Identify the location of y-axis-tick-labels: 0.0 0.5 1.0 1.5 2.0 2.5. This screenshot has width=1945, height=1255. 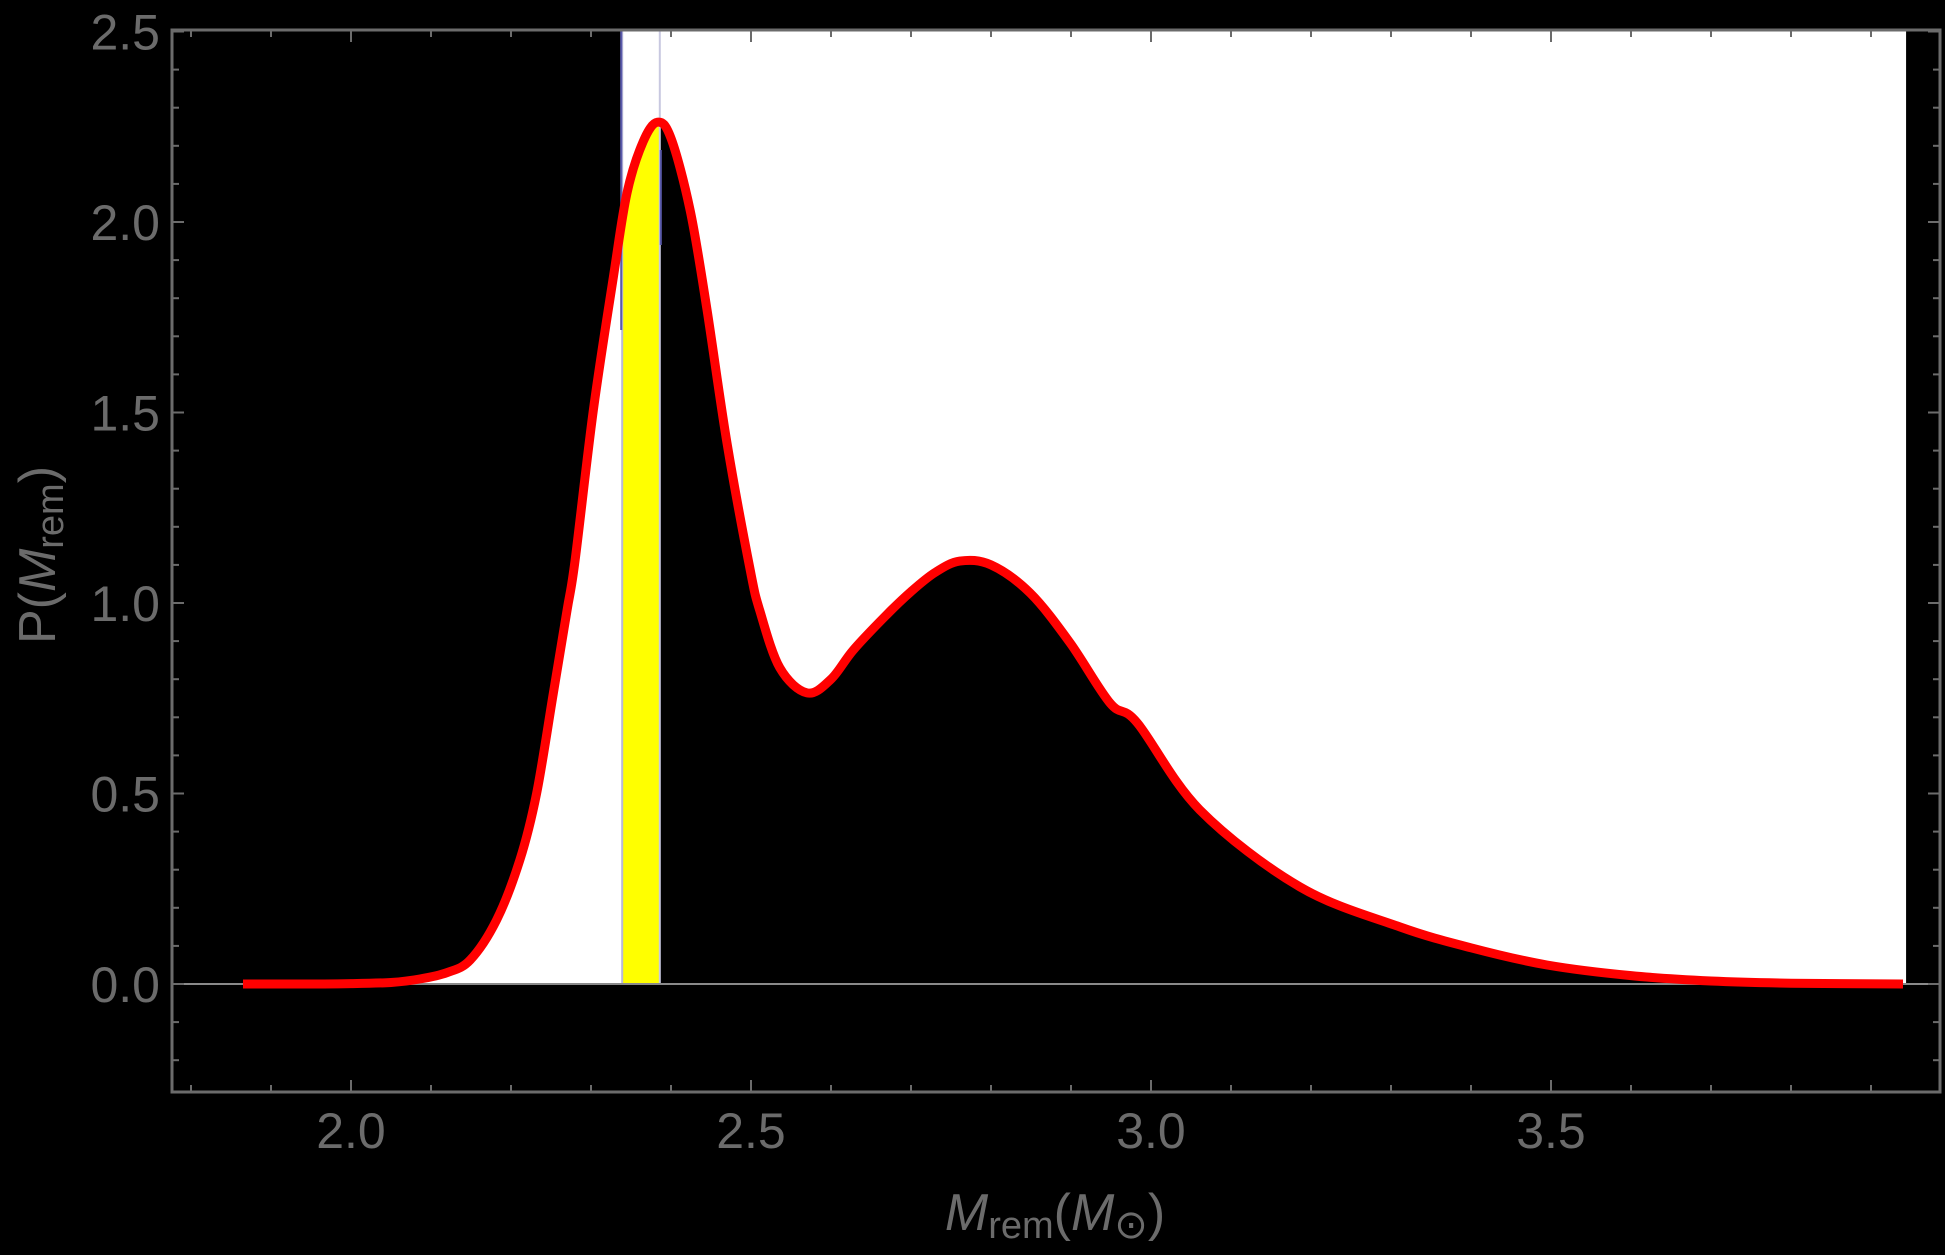
(125, 509).